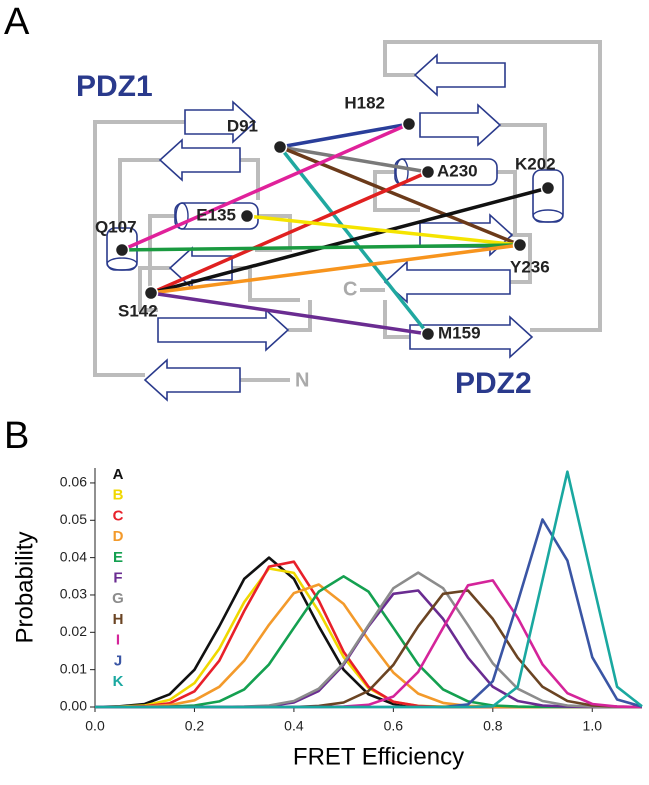  I want to click on terminus: N, so click(302, 380).